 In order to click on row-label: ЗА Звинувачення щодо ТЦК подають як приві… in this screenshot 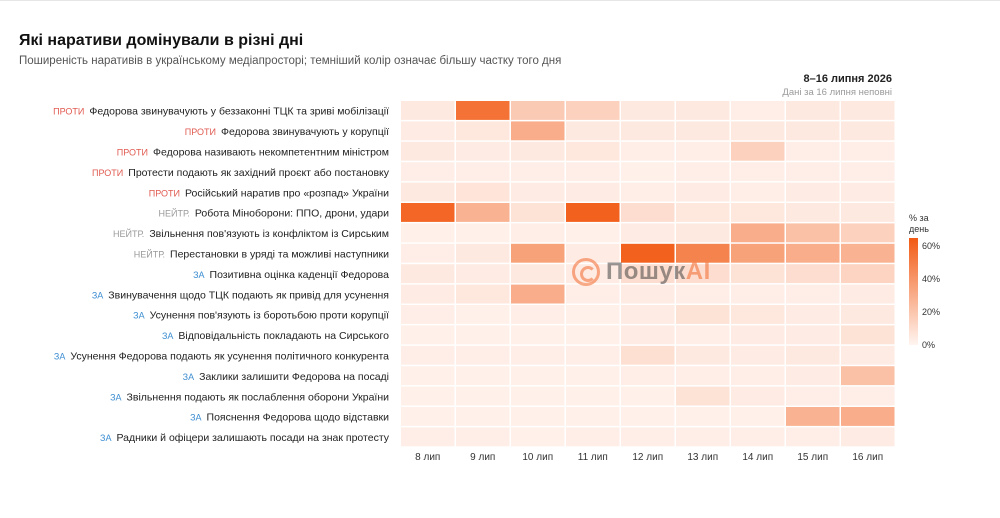, I will do `click(240, 295)`.